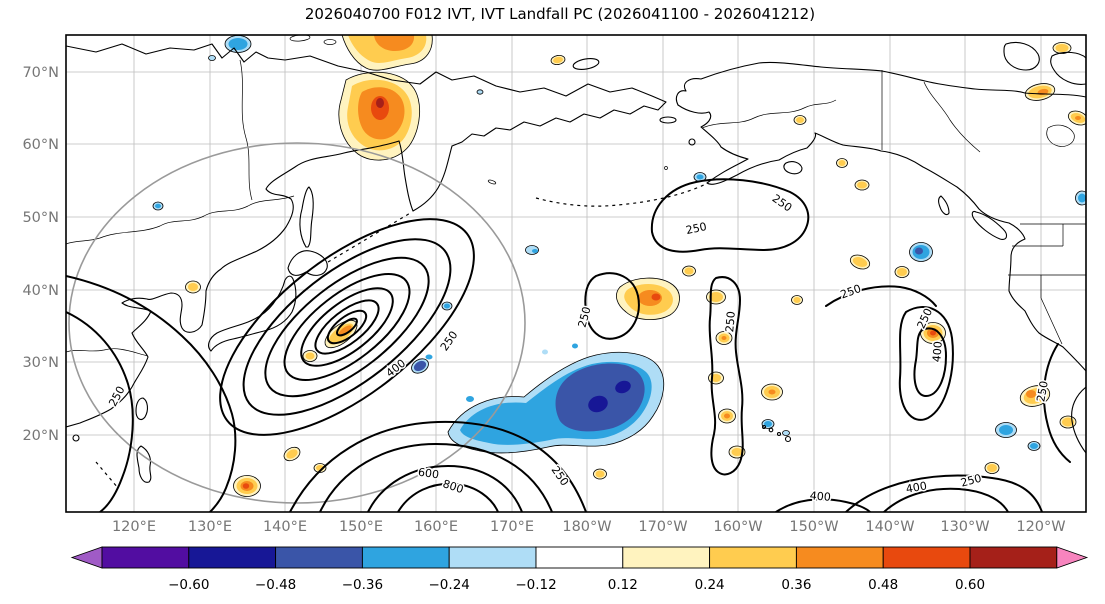 The width and height of the screenshot is (1105, 604). What do you see at coordinates (1072, 557) in the screenshot?
I see `colorbar-extend-right-arrow` at bounding box center [1072, 557].